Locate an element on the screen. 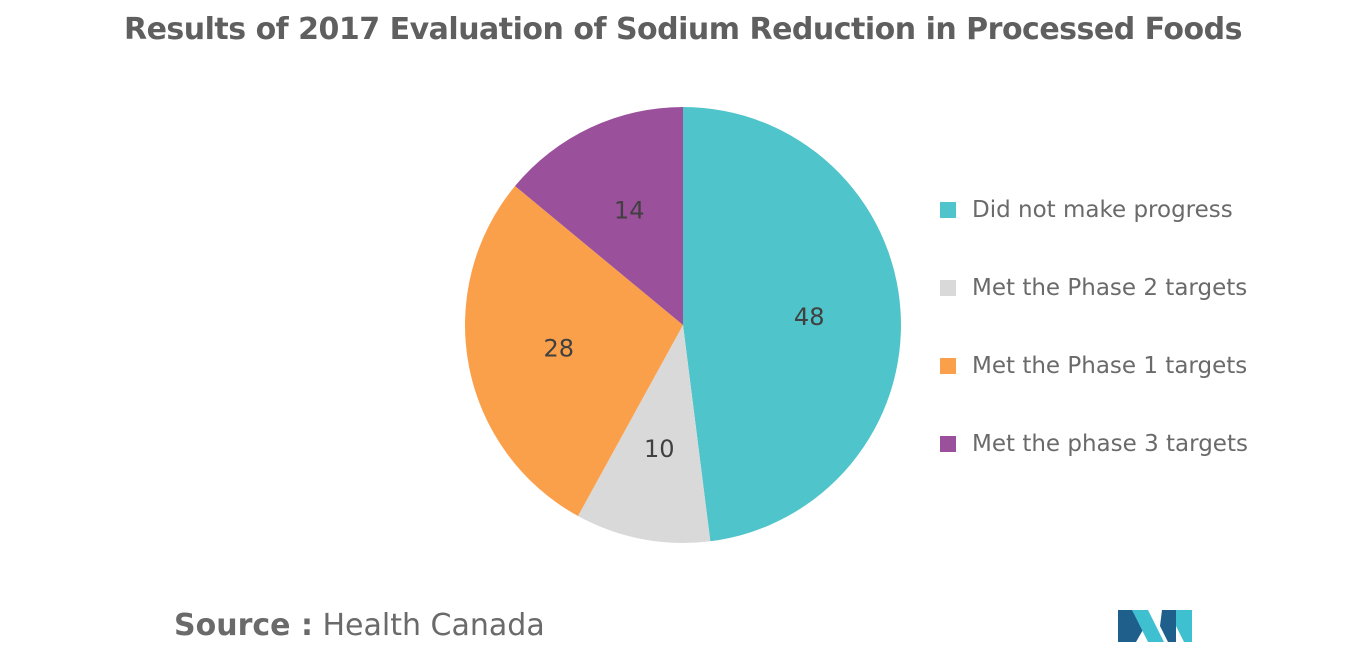 The height and width of the screenshot is (655, 1366). legend-item-met-phase-3: Met the phase 3 targets is located at coordinates (1094, 444).